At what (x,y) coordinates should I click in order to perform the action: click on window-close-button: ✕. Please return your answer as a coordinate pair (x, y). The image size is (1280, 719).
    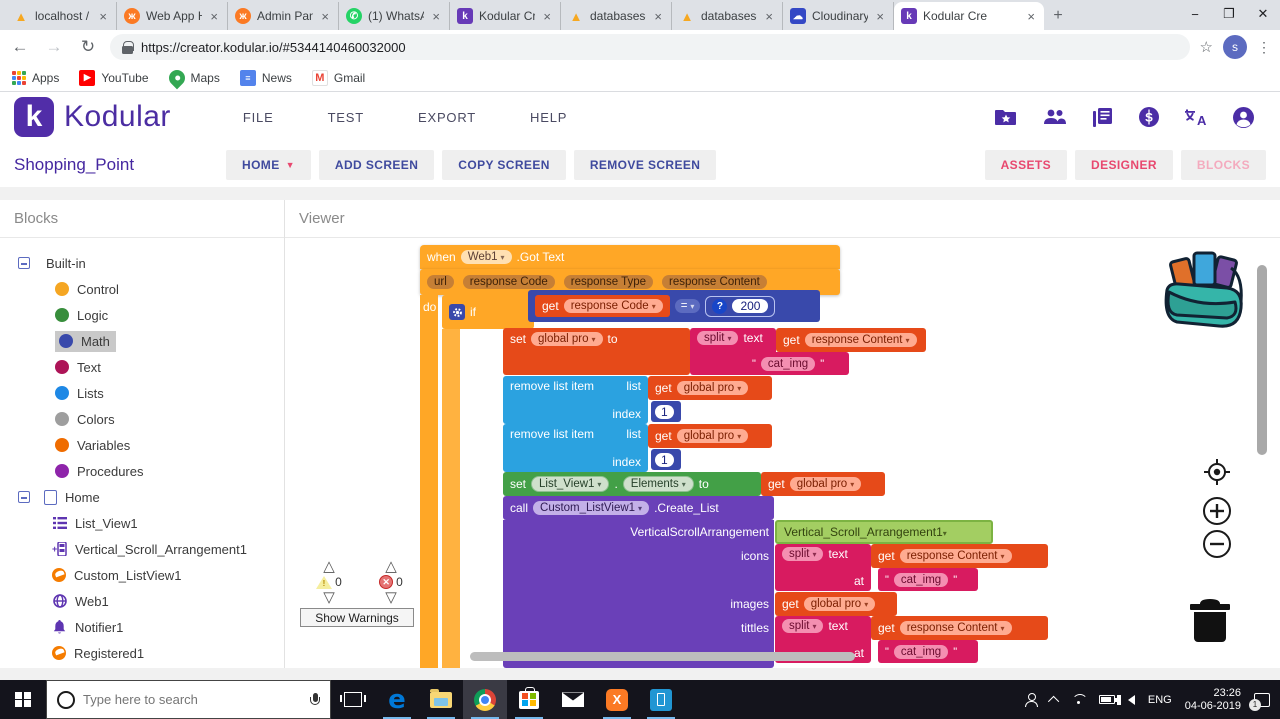
    Looking at the image, I should click on (1263, 13).